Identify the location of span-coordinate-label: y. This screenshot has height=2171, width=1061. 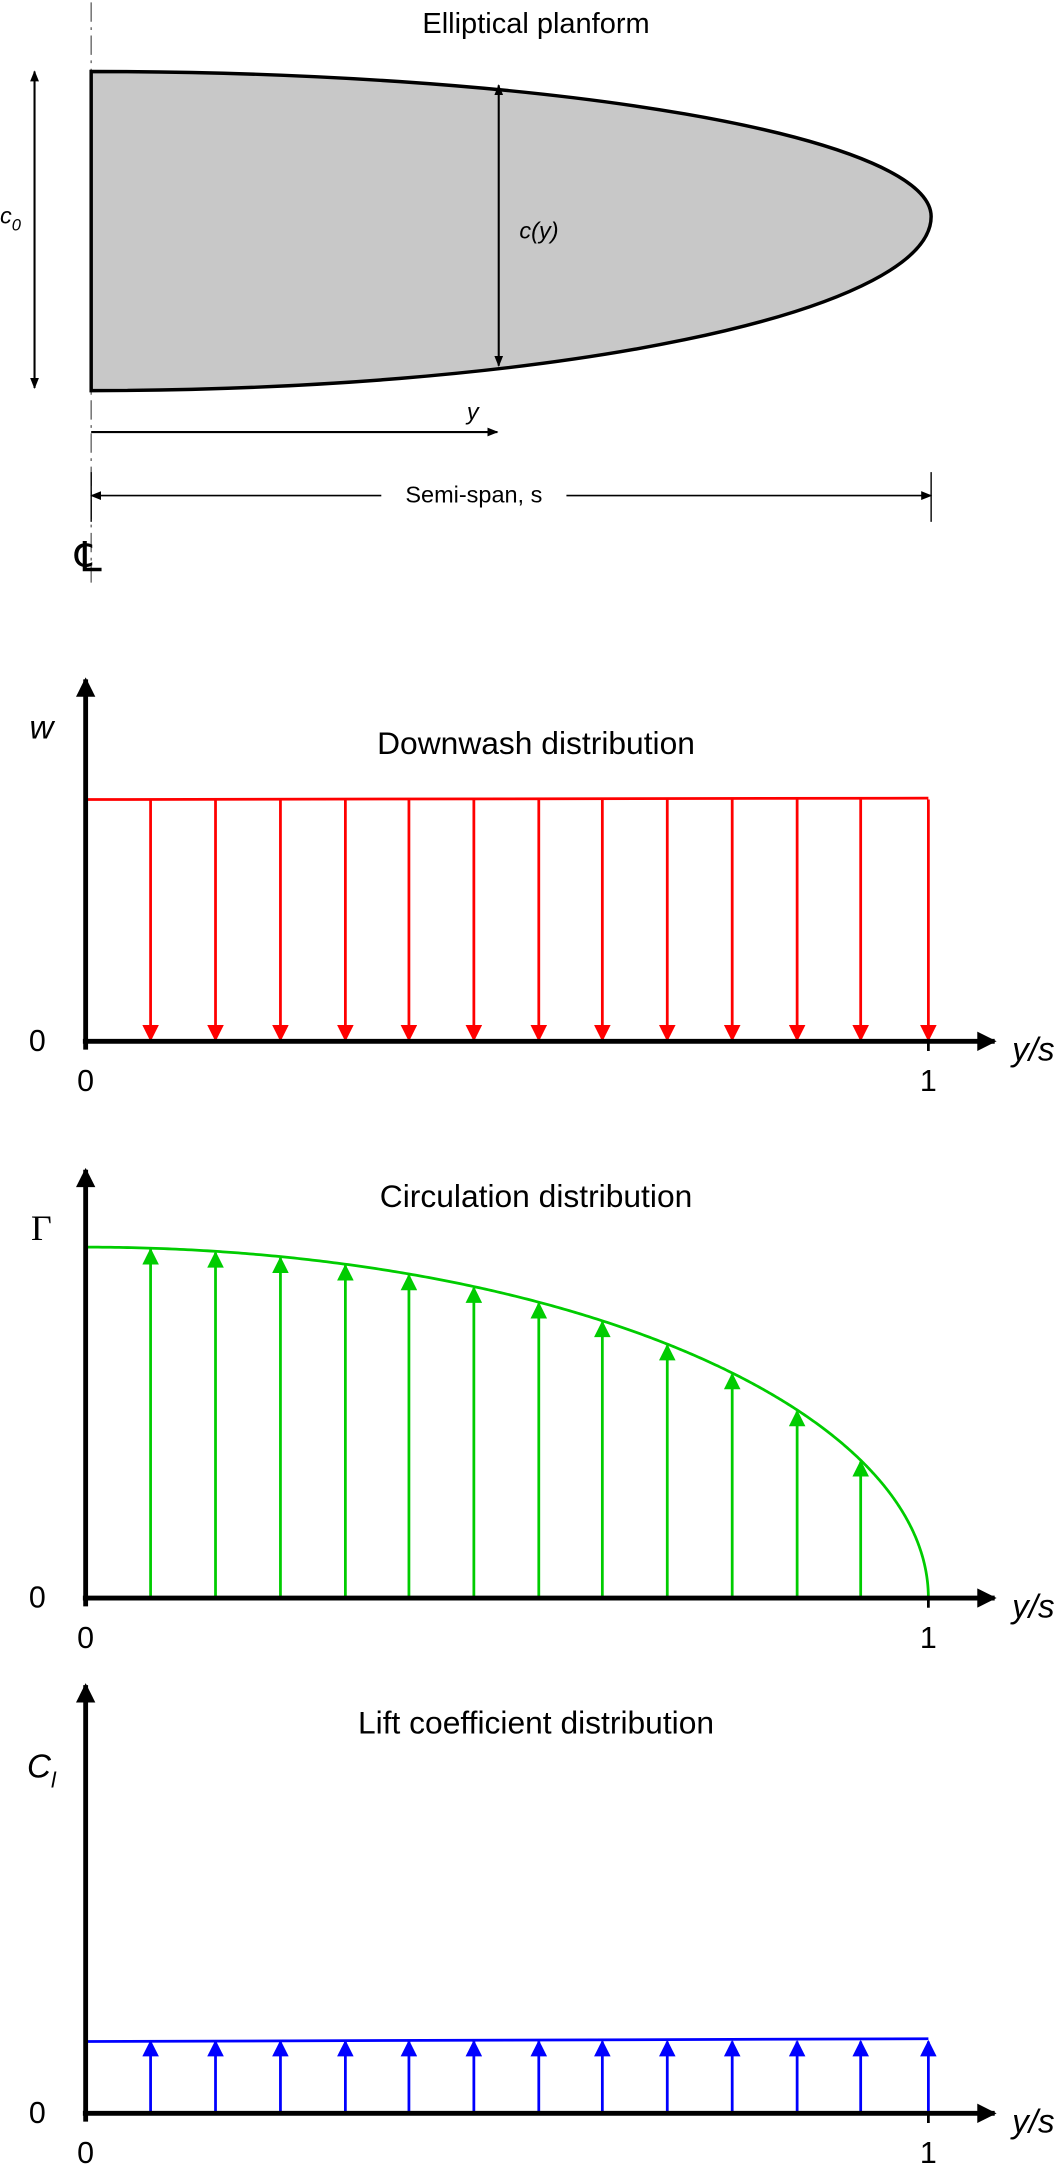
(472, 412).